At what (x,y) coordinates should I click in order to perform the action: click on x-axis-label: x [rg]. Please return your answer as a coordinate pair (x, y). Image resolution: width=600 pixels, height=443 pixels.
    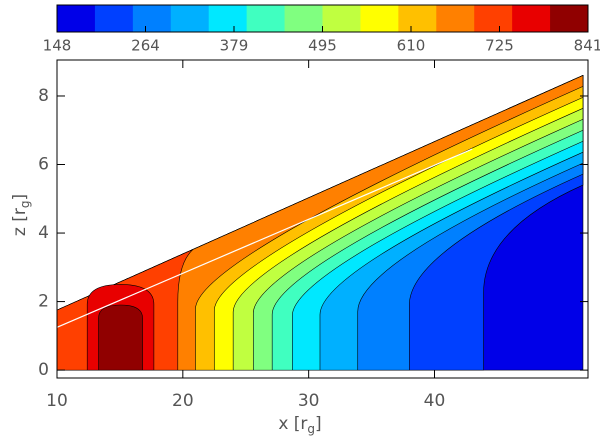
    Looking at the image, I should click on (299, 425).